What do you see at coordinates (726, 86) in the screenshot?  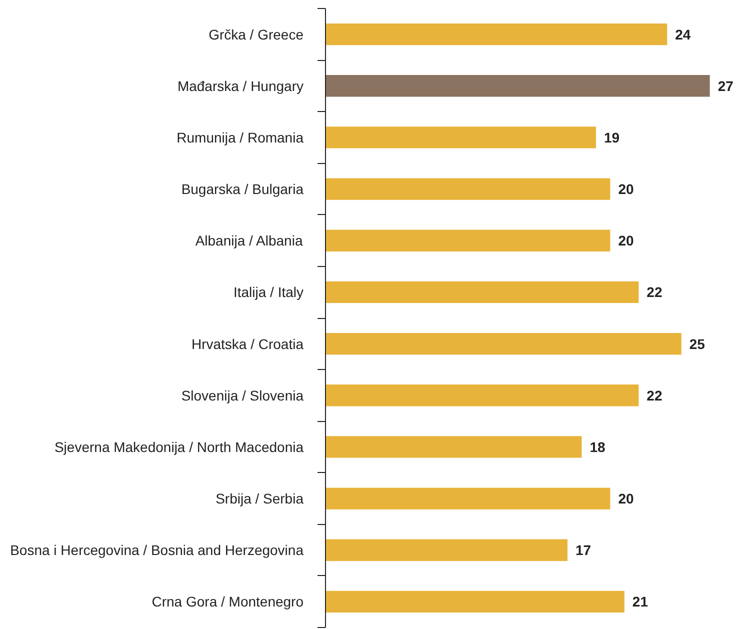 I see `data-label: 27` at bounding box center [726, 86].